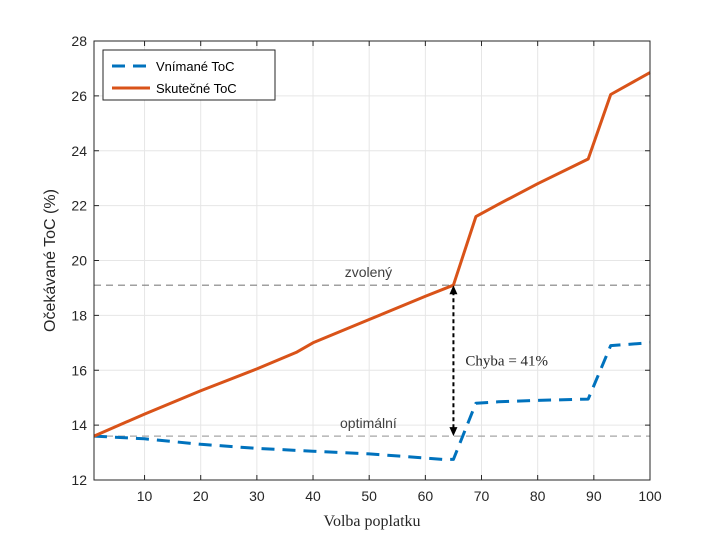 Image resolution: width=720 pixels, height=541 pixels. What do you see at coordinates (453, 290) in the screenshot?
I see `annotation-arrow-head-up` at bounding box center [453, 290].